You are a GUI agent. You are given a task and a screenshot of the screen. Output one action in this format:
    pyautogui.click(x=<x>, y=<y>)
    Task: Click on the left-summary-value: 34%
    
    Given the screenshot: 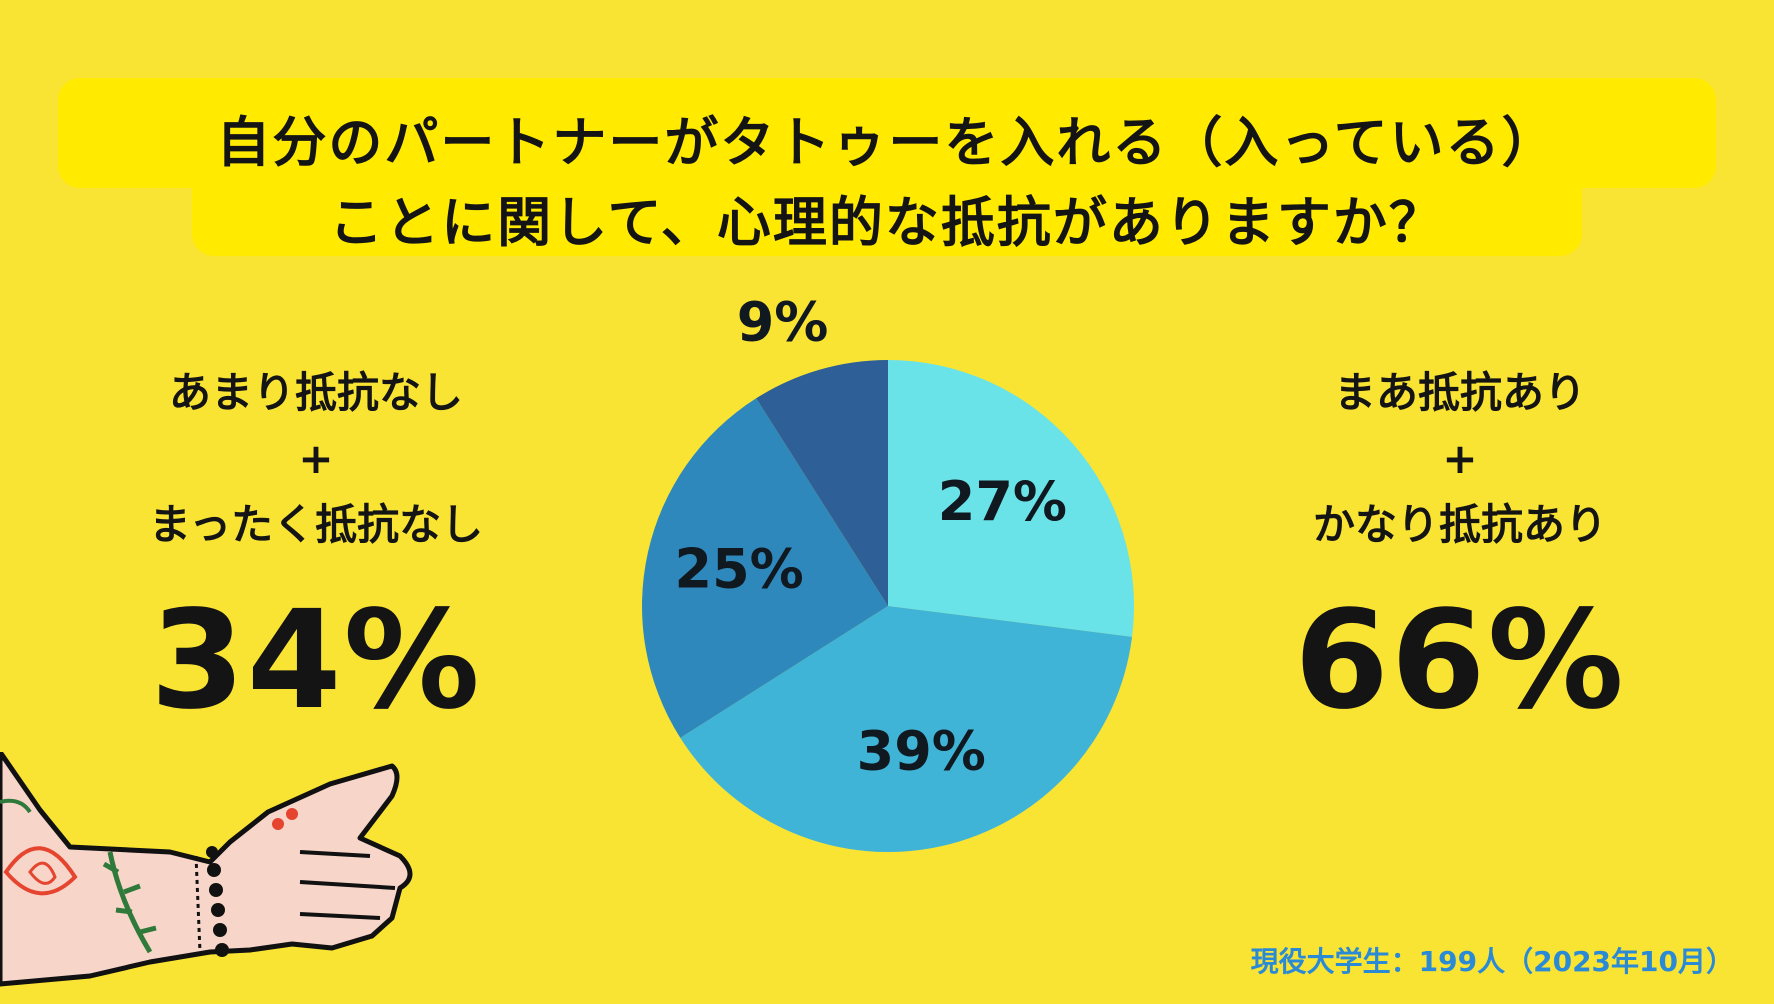 What is the action you would take?
    pyautogui.click(x=316, y=661)
    